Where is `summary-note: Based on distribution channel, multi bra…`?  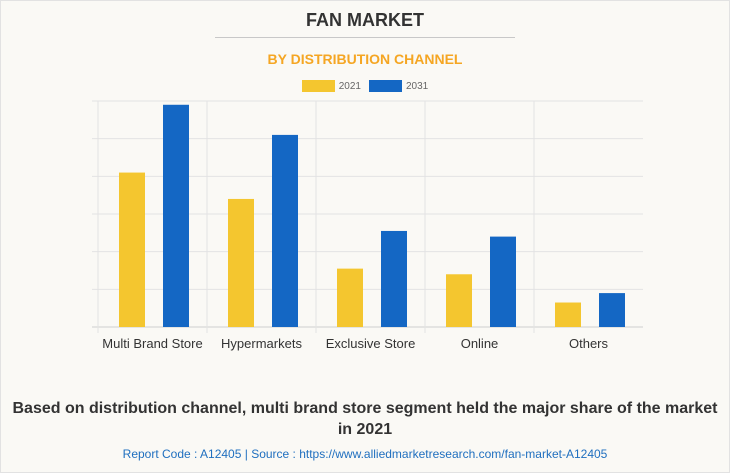 summary-note: Based on distribution channel, multi bra… is located at coordinates (365, 419).